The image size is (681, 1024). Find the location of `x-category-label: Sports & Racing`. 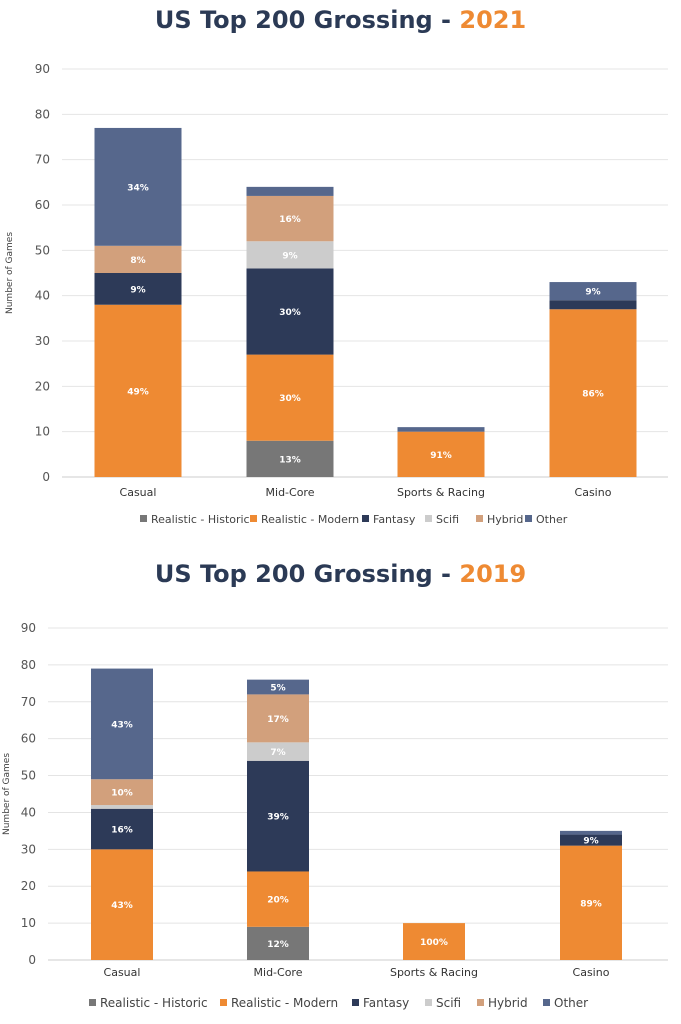

x-category-label: Sports & Racing is located at coordinates (441, 492).